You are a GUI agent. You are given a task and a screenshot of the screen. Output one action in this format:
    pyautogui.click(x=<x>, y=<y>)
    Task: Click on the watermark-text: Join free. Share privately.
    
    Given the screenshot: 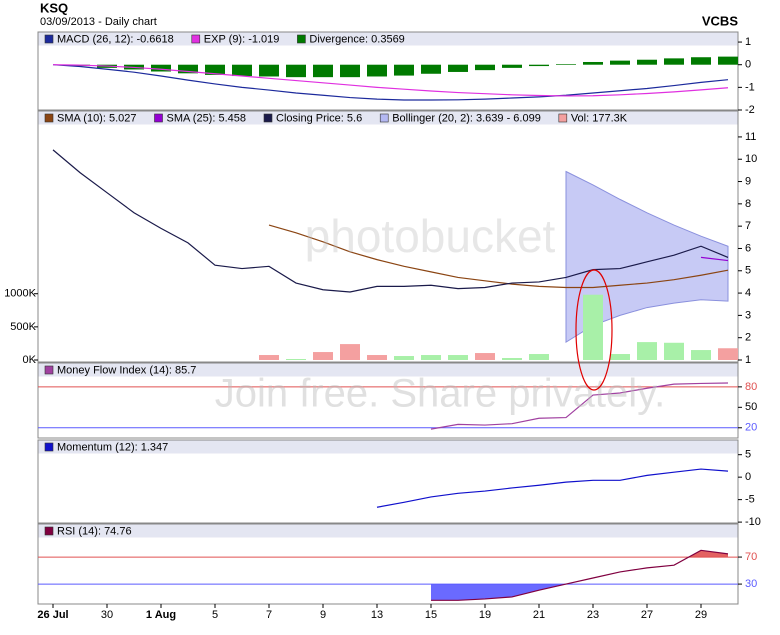 What is the action you would take?
    pyautogui.click(x=440, y=394)
    